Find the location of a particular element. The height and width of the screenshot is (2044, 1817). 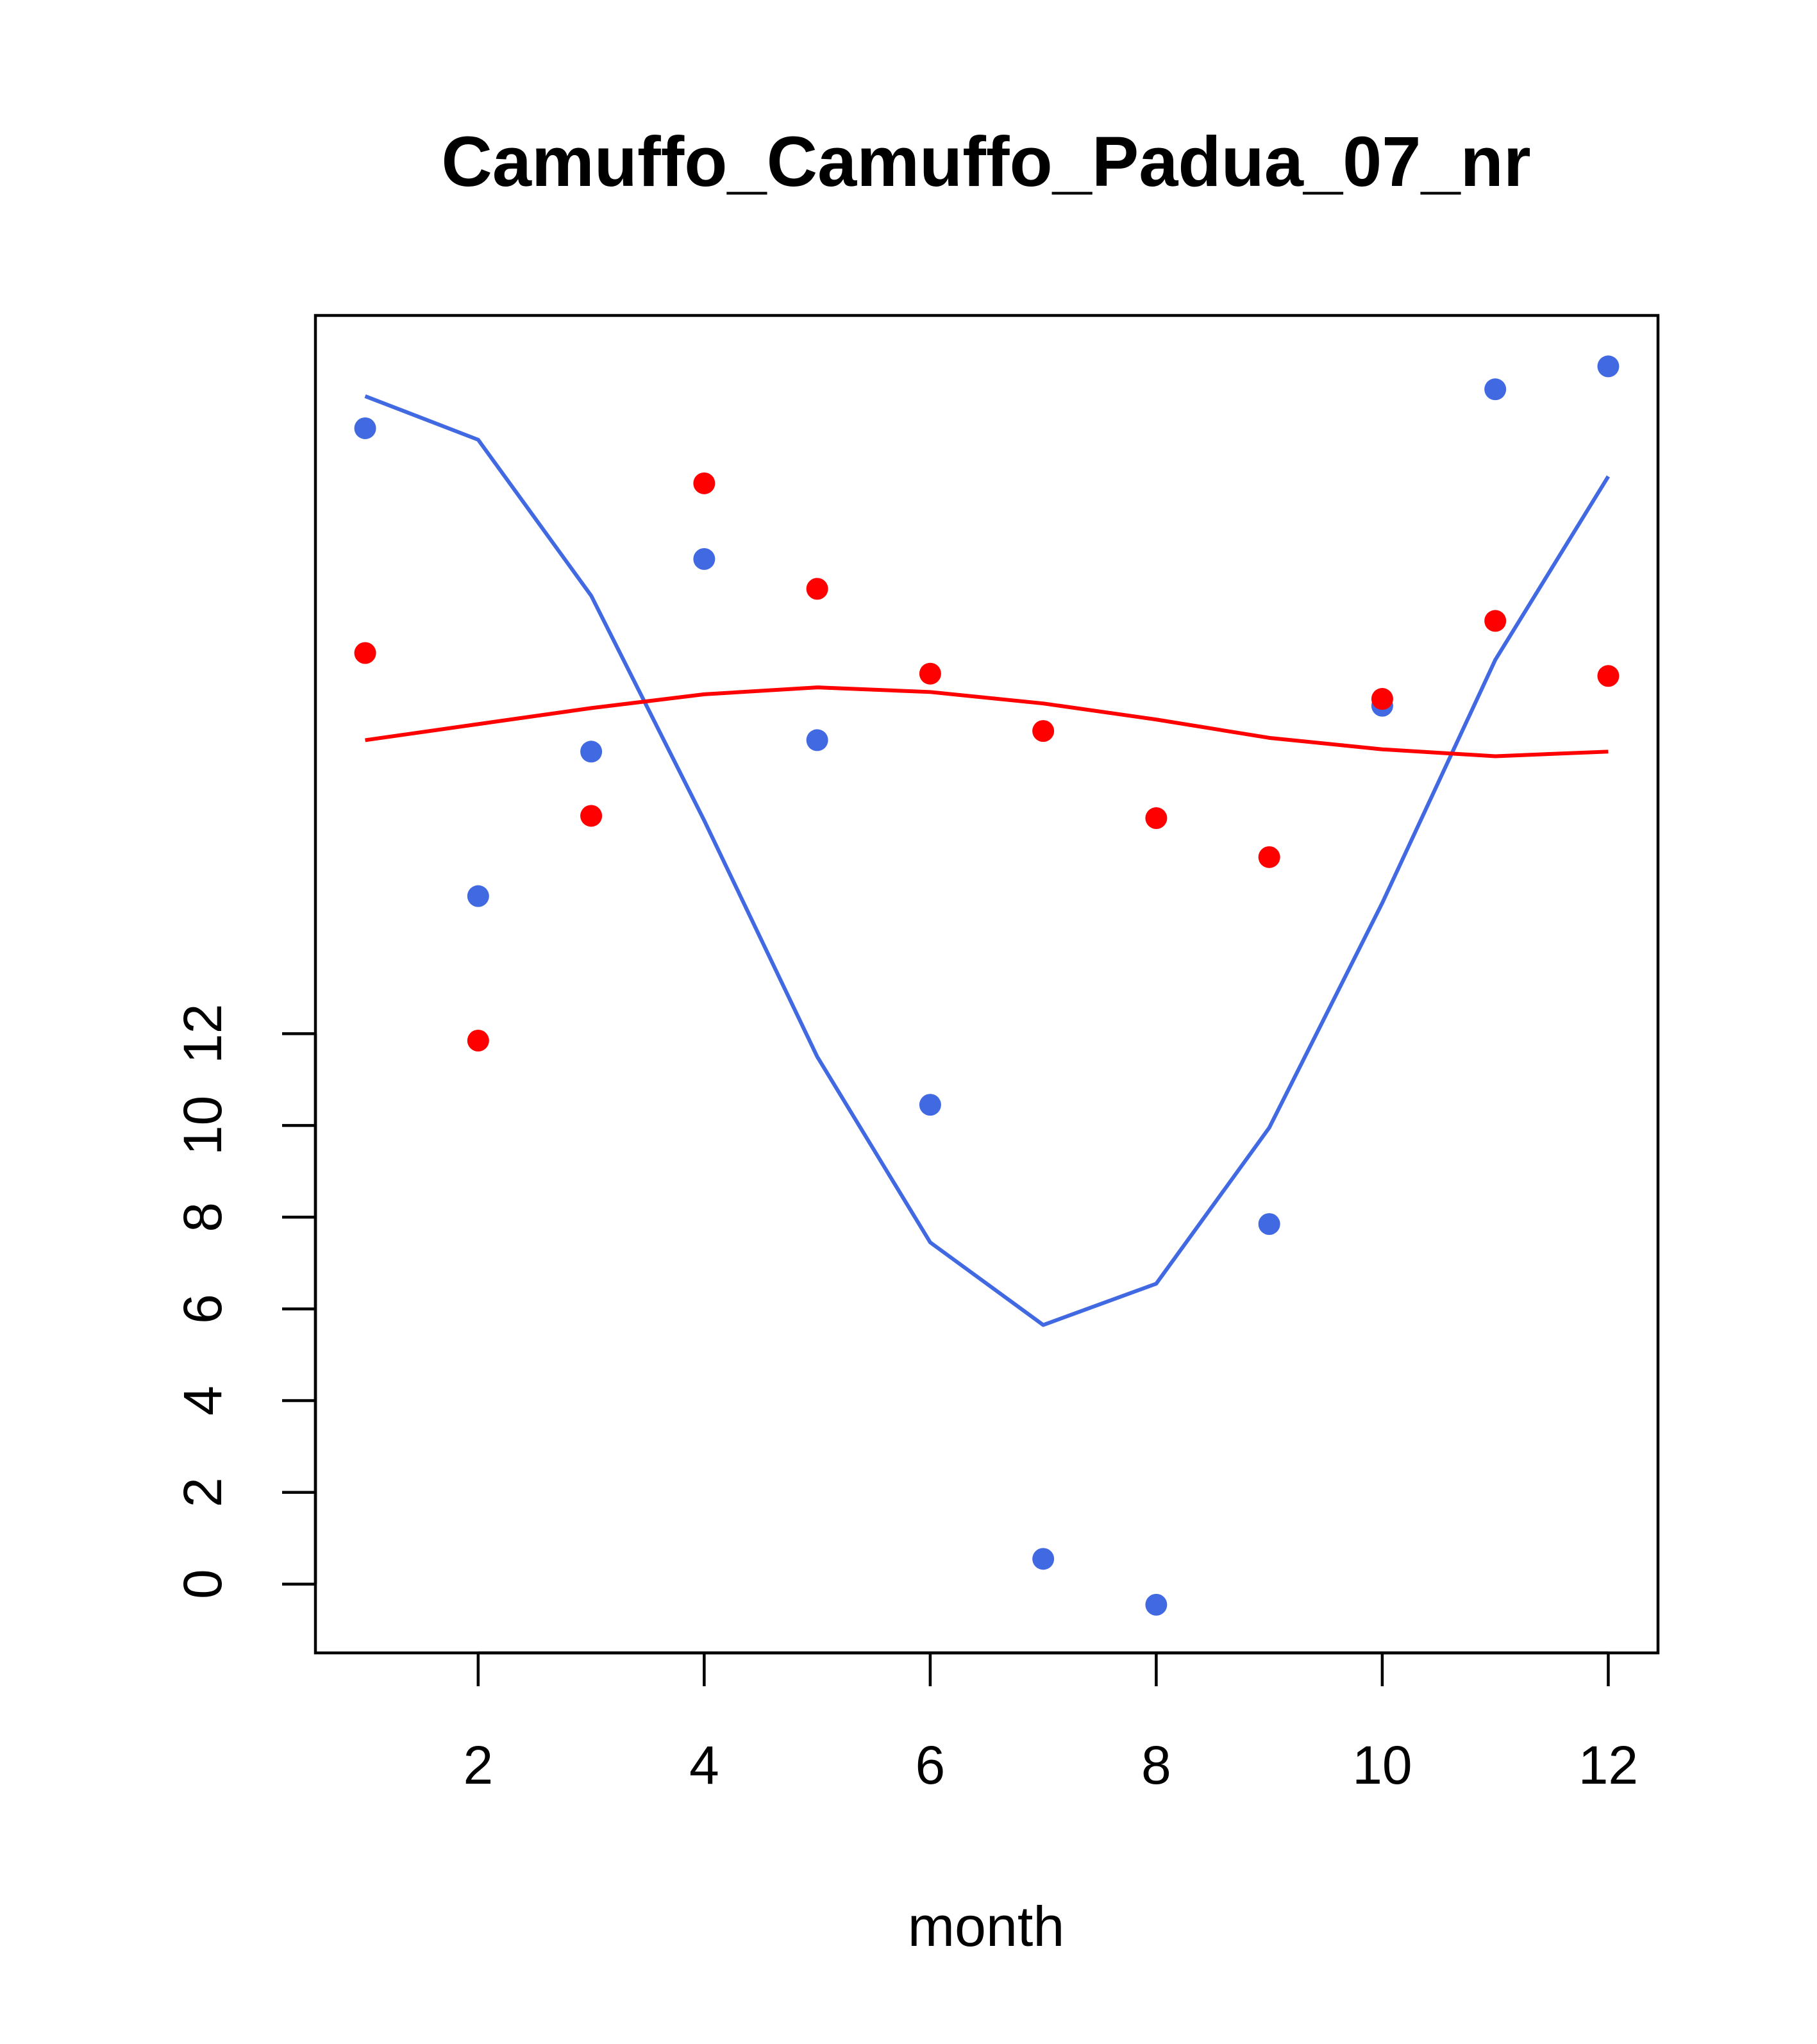

y-tick-label-8: 8 is located at coordinates (202, 1217).